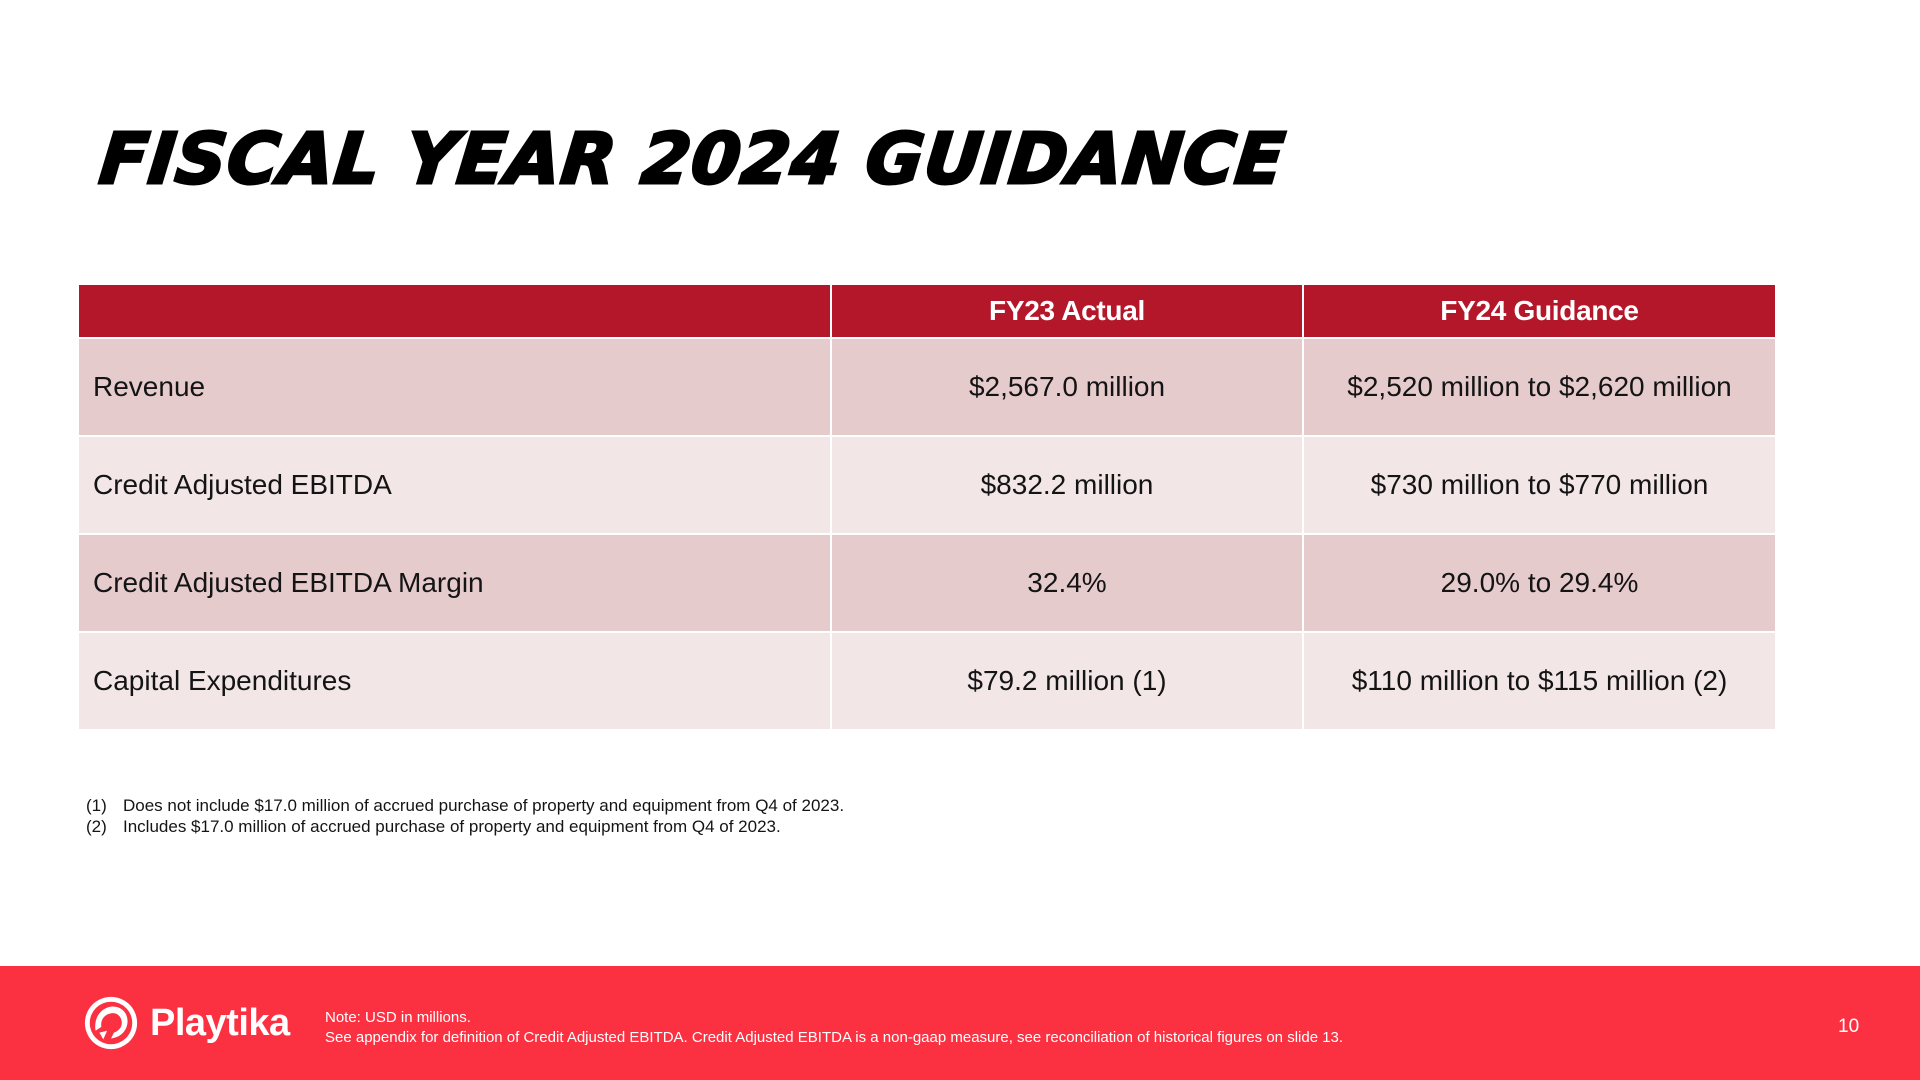  I want to click on fy23-value: $2,567.0 million, so click(1067, 387).